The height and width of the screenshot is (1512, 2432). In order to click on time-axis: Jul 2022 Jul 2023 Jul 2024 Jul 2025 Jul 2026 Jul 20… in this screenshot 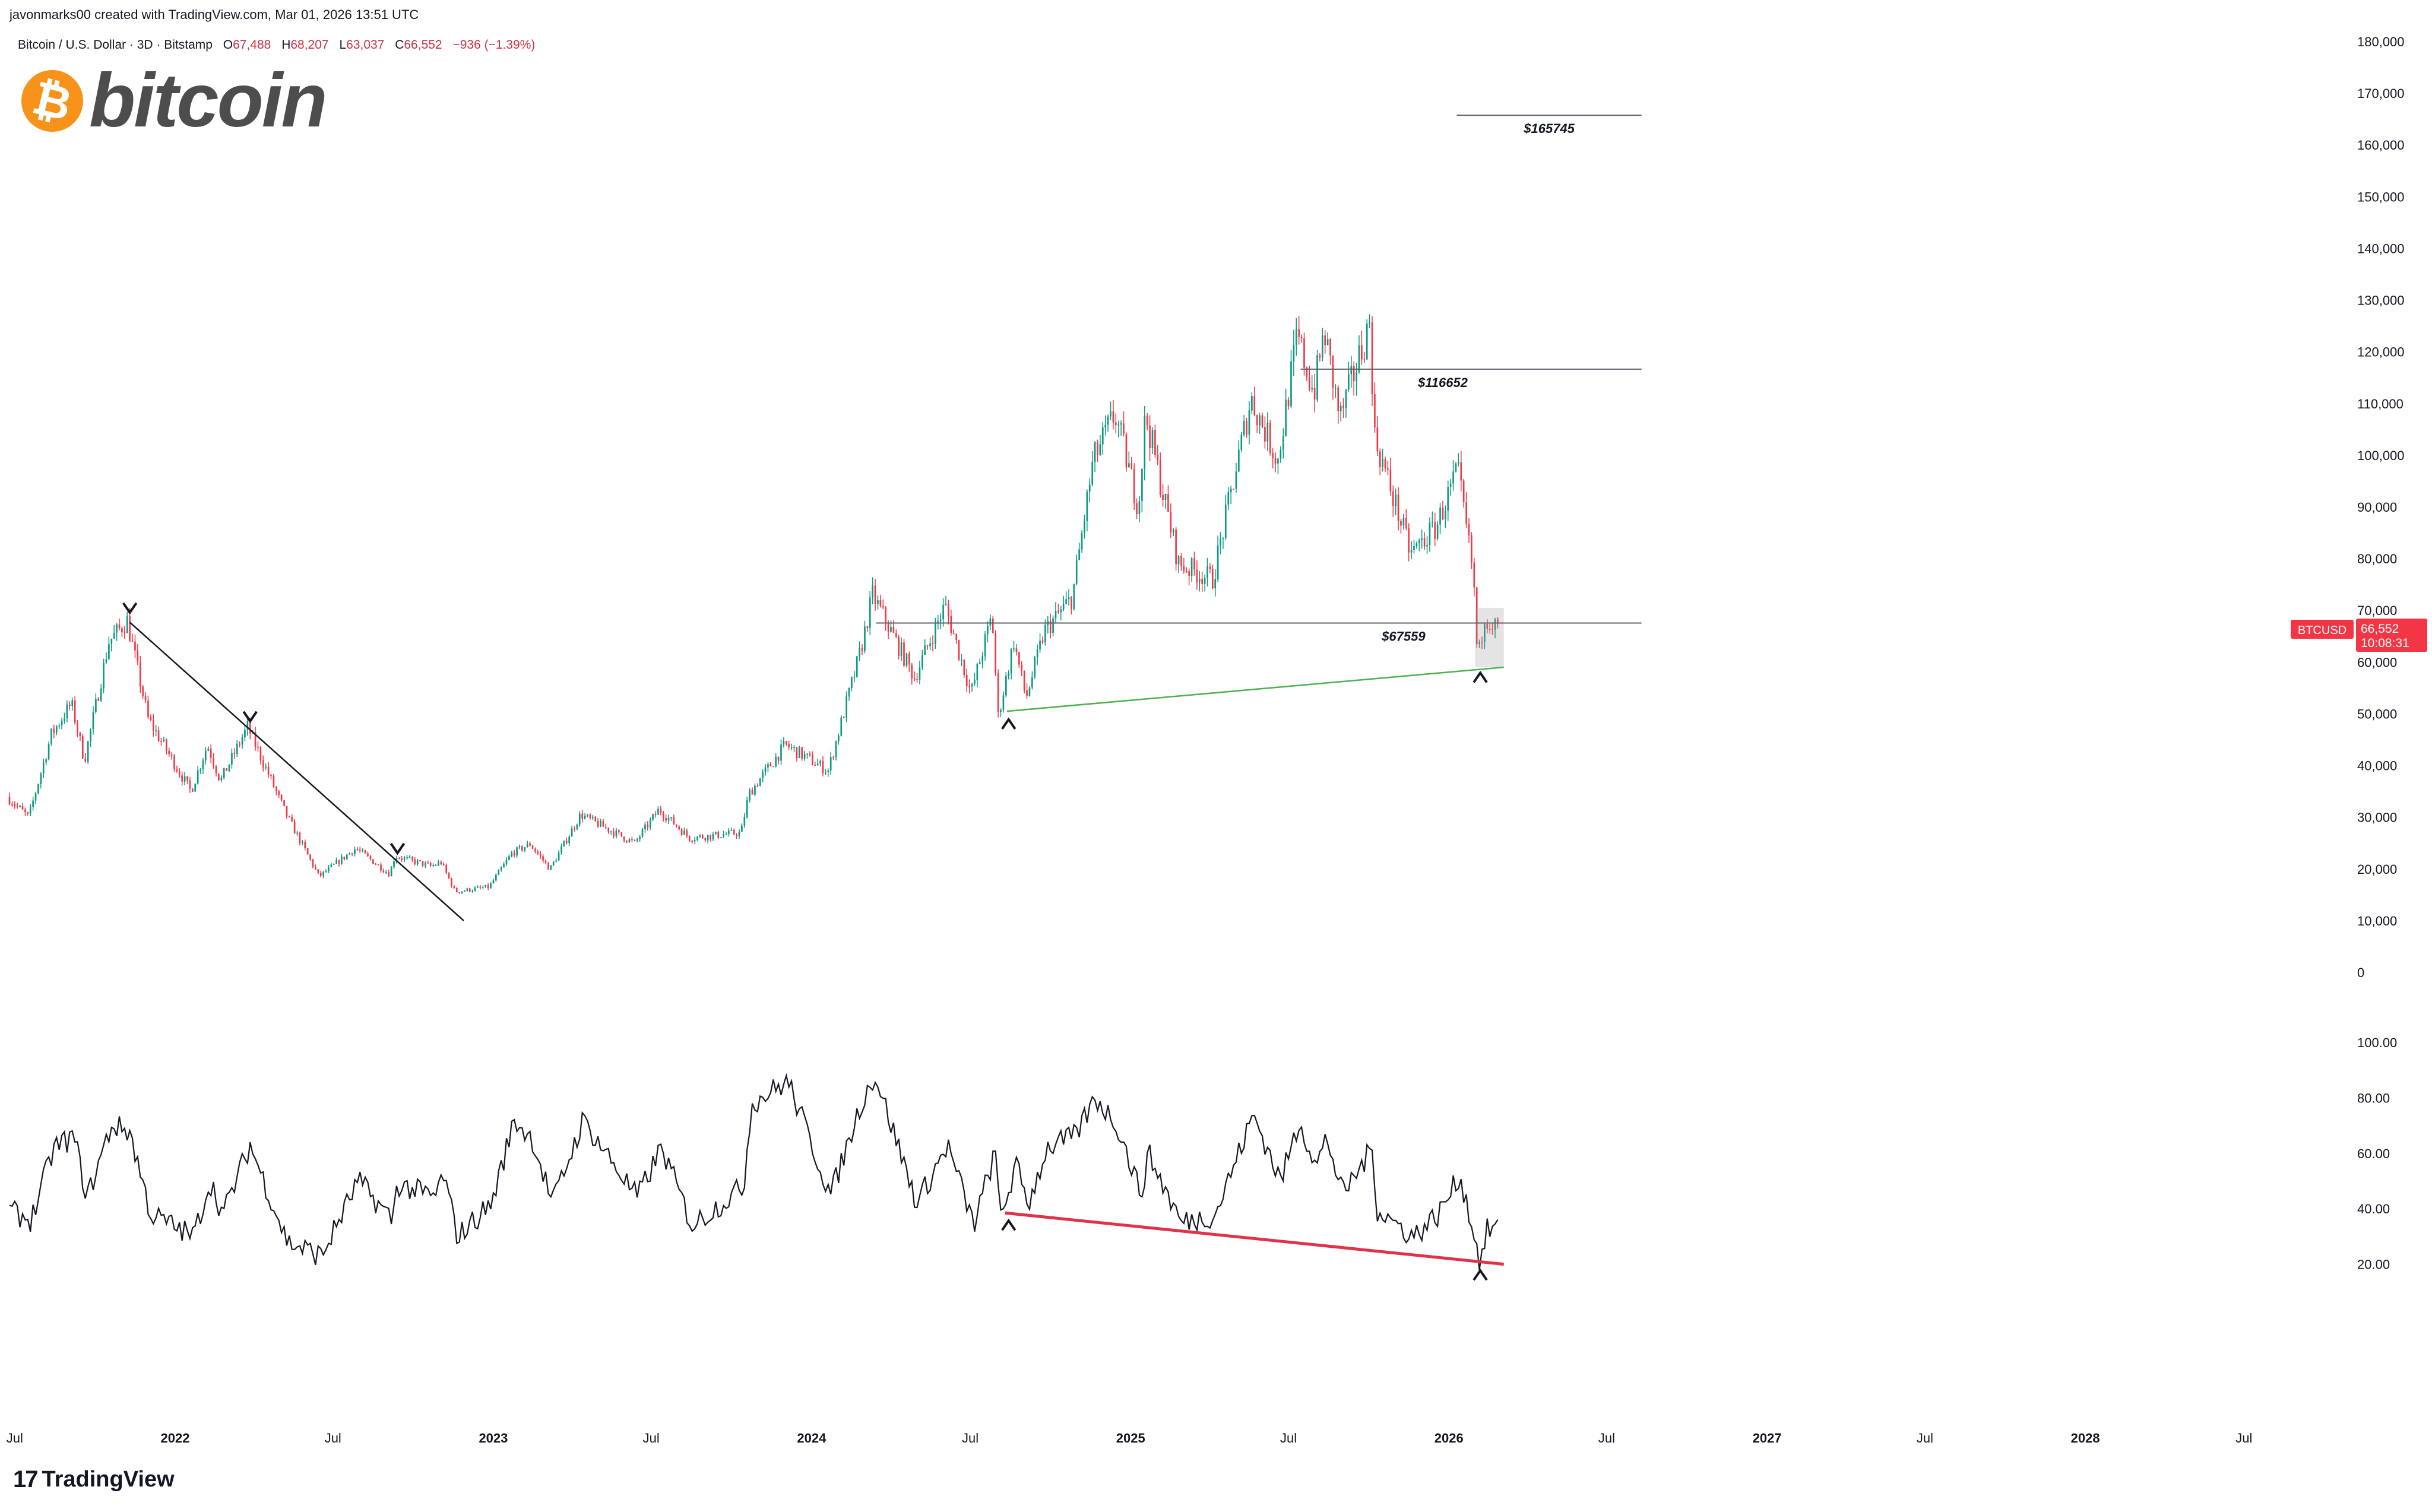, I will do `click(1130, 1438)`.